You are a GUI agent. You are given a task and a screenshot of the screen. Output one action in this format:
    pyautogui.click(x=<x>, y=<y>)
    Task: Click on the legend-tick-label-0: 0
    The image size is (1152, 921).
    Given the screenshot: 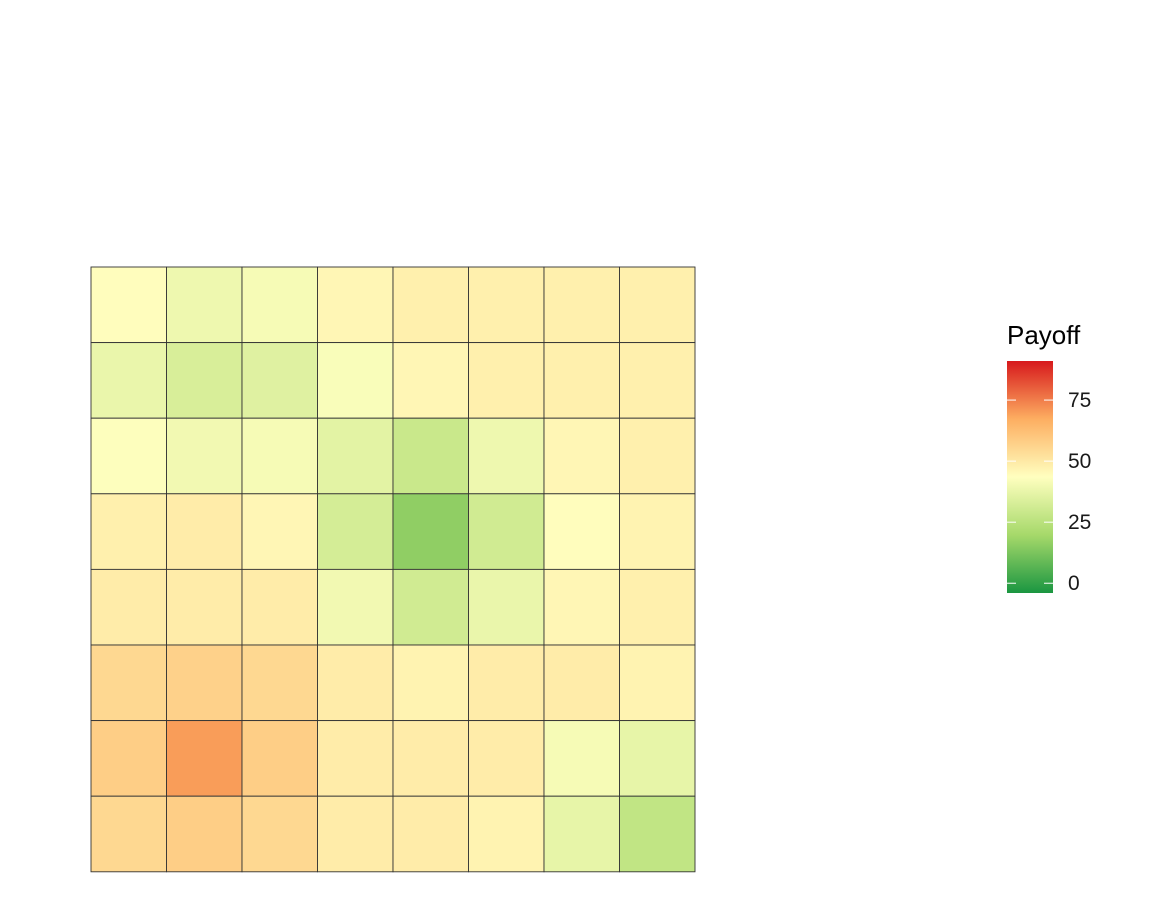 What is the action you would take?
    pyautogui.click(x=1074, y=583)
    